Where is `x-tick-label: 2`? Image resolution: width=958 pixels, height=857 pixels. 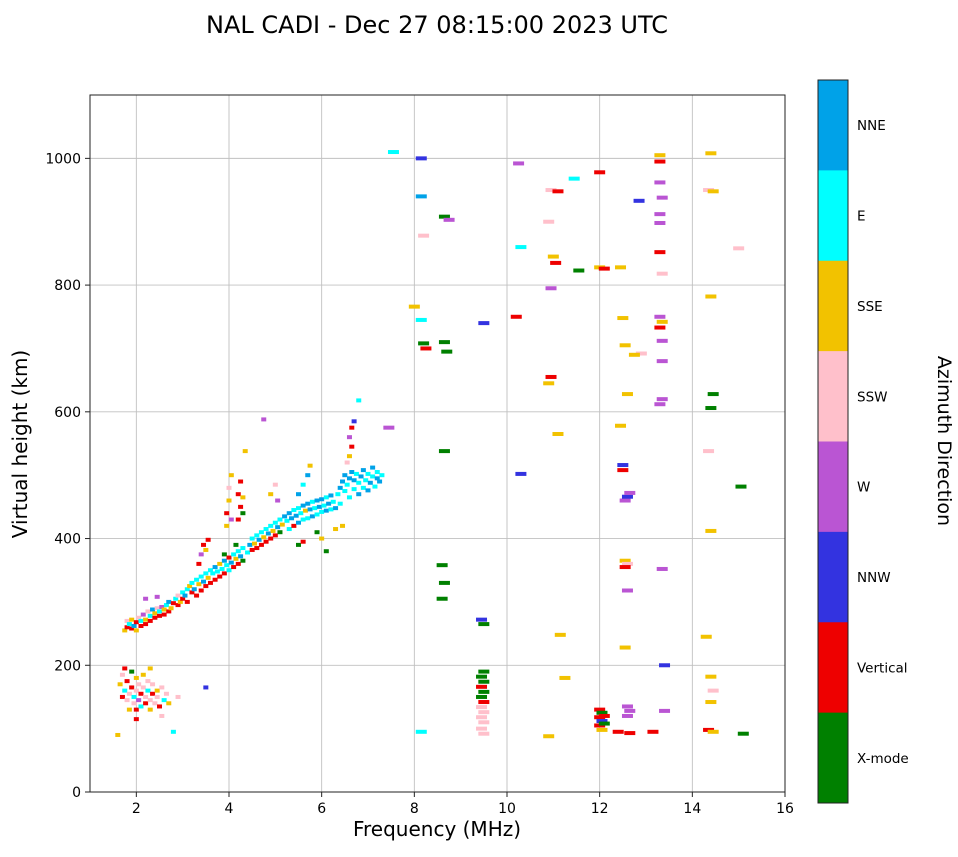 x-tick-label: 2 is located at coordinates (136, 809).